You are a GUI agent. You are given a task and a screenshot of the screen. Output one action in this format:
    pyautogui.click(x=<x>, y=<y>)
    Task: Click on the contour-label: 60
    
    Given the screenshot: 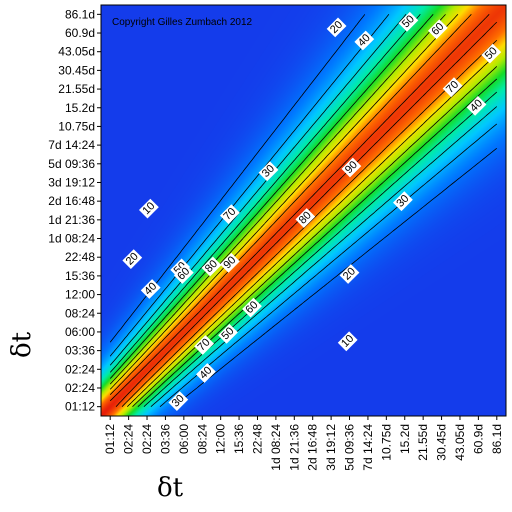 What is the action you would take?
    pyautogui.click(x=438, y=29)
    